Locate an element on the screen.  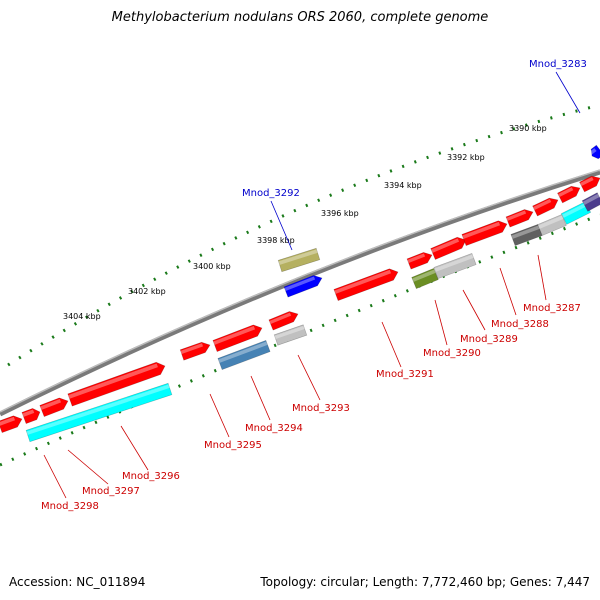
gene-label: Mnod_3294 is located at coordinates (274, 428).